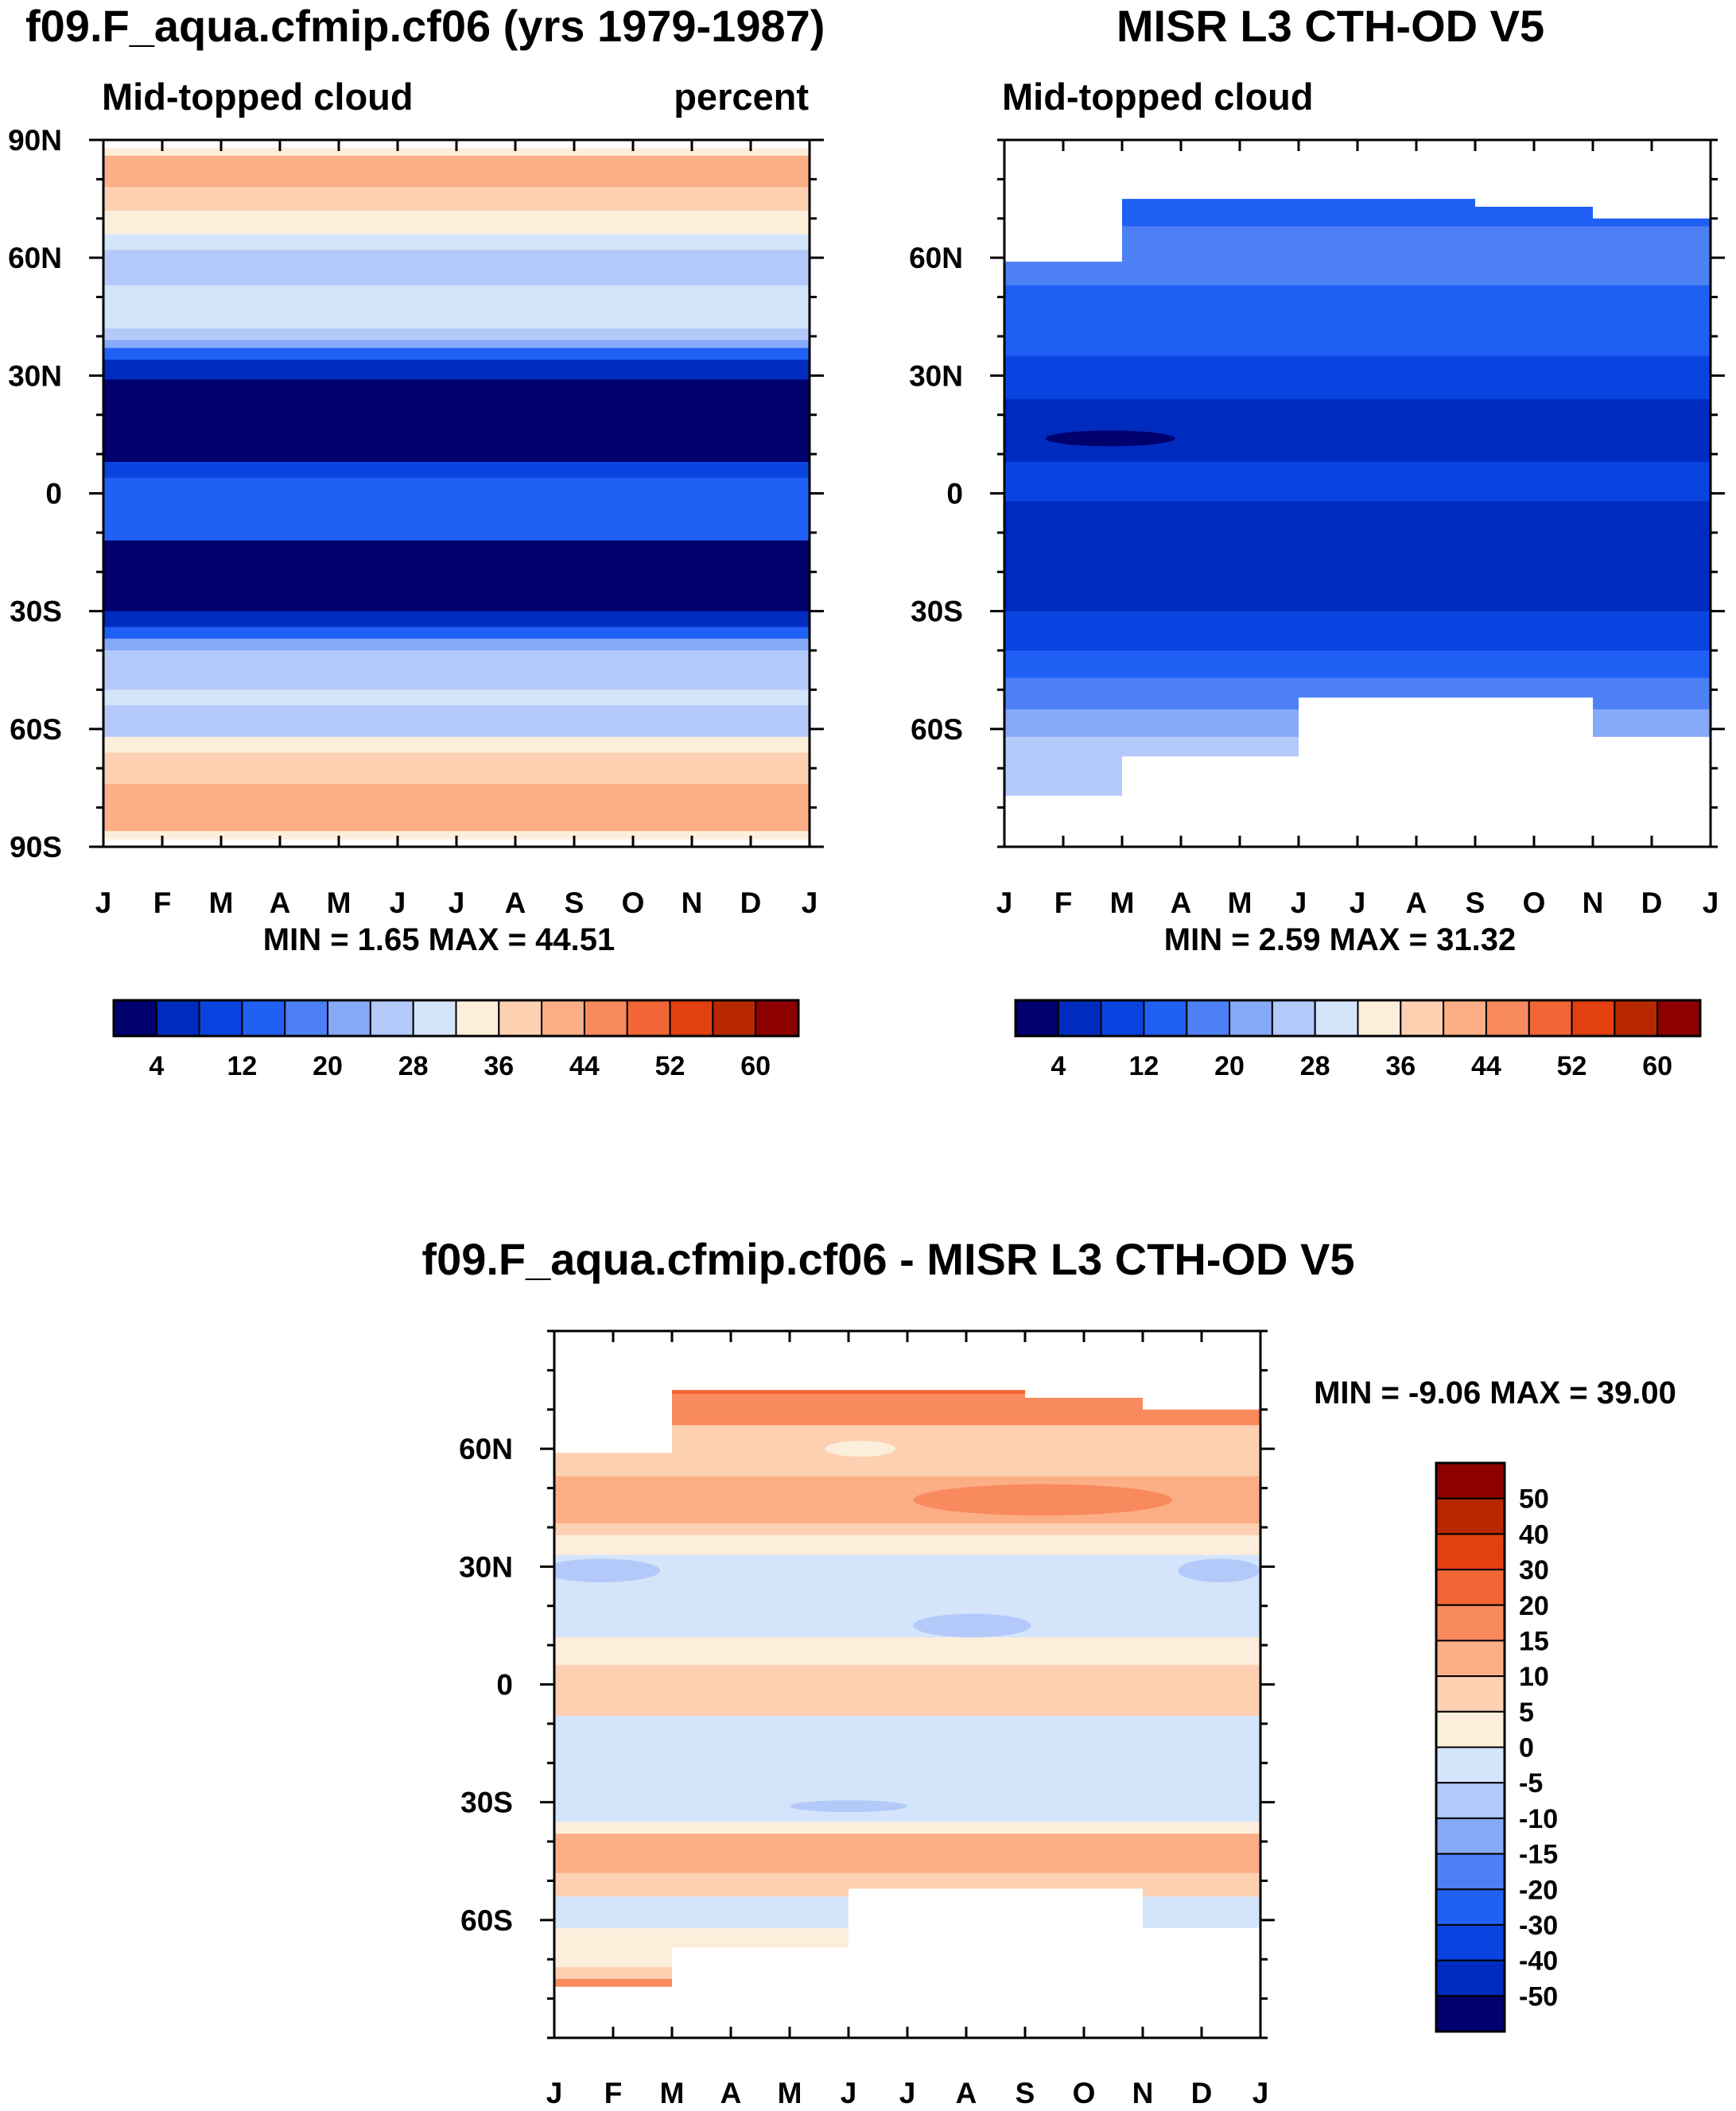 The image size is (1736, 2111). What do you see at coordinates (1538, 1855) in the screenshot?
I see `colorbar-label: -15` at bounding box center [1538, 1855].